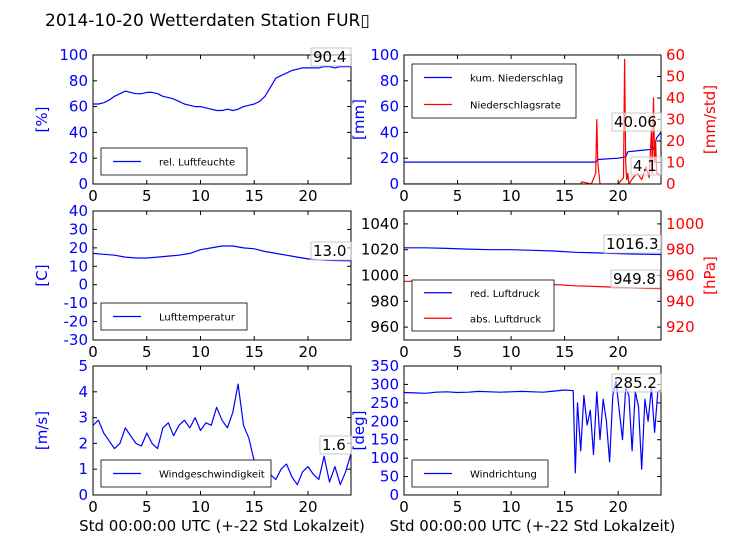 Image resolution: width=736 pixels, height=552 pixels. What do you see at coordinates (42, 275) in the screenshot?
I see `y-axis-label: [C]` at bounding box center [42, 275].